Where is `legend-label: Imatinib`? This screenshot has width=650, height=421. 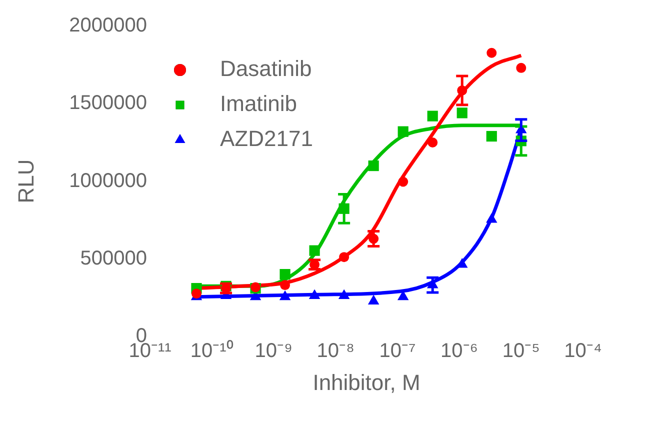 legend-label: Imatinib is located at coordinates (259, 103).